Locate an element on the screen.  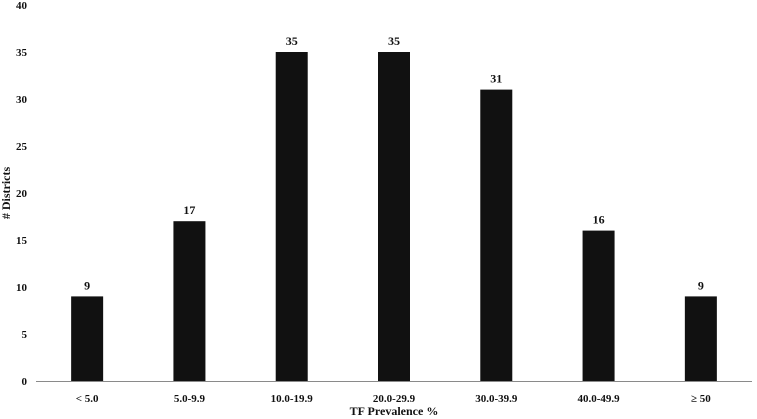
y-tick-label: 10 is located at coordinates (22, 288).